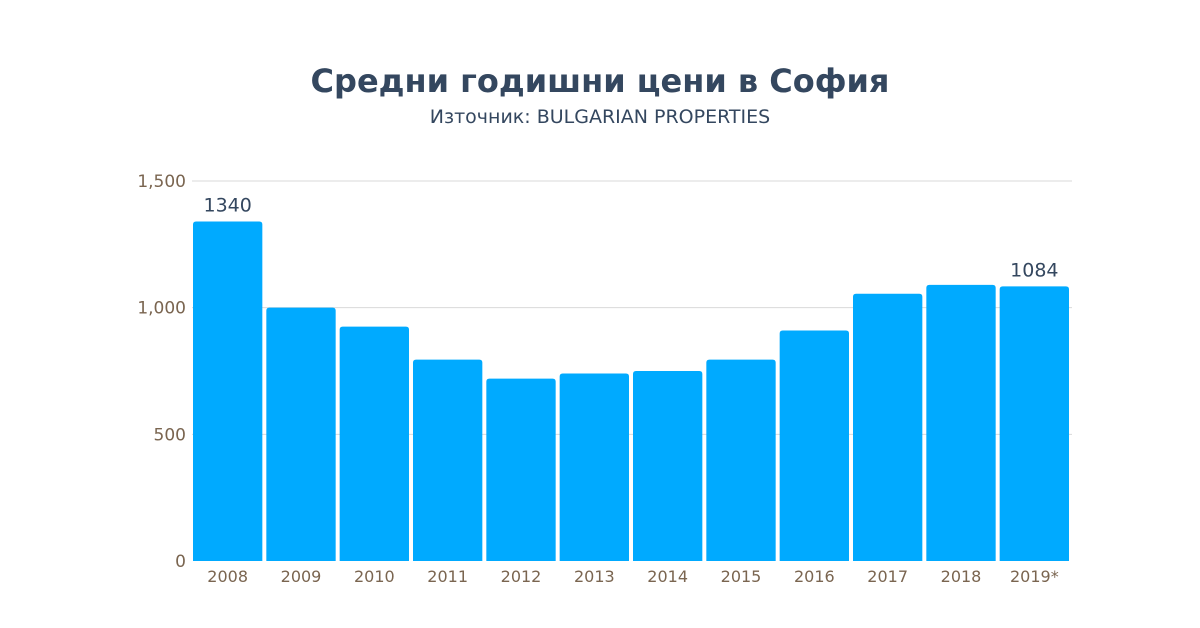 The image size is (1200, 628). I want to click on x-tick-label: 2008, so click(227, 576).